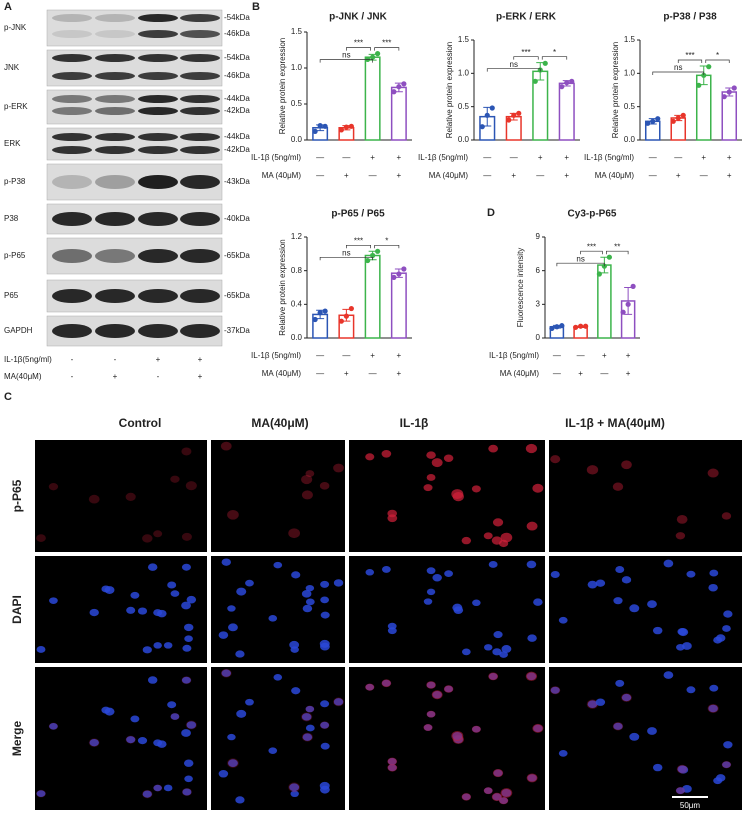 Image resolution: width=747 pixels, height=817 pixels. What do you see at coordinates (282, 86) in the screenshot?
I see `y-axis-label: Relative protein expression` at bounding box center [282, 86].